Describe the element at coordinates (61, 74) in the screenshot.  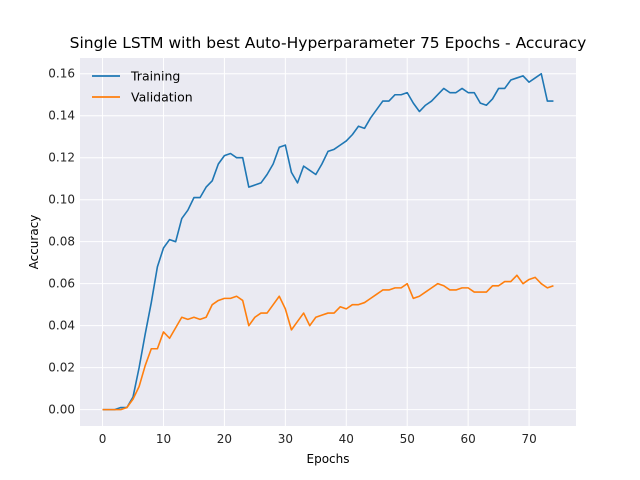
I see `y-tick-label: 0.16` at that location.